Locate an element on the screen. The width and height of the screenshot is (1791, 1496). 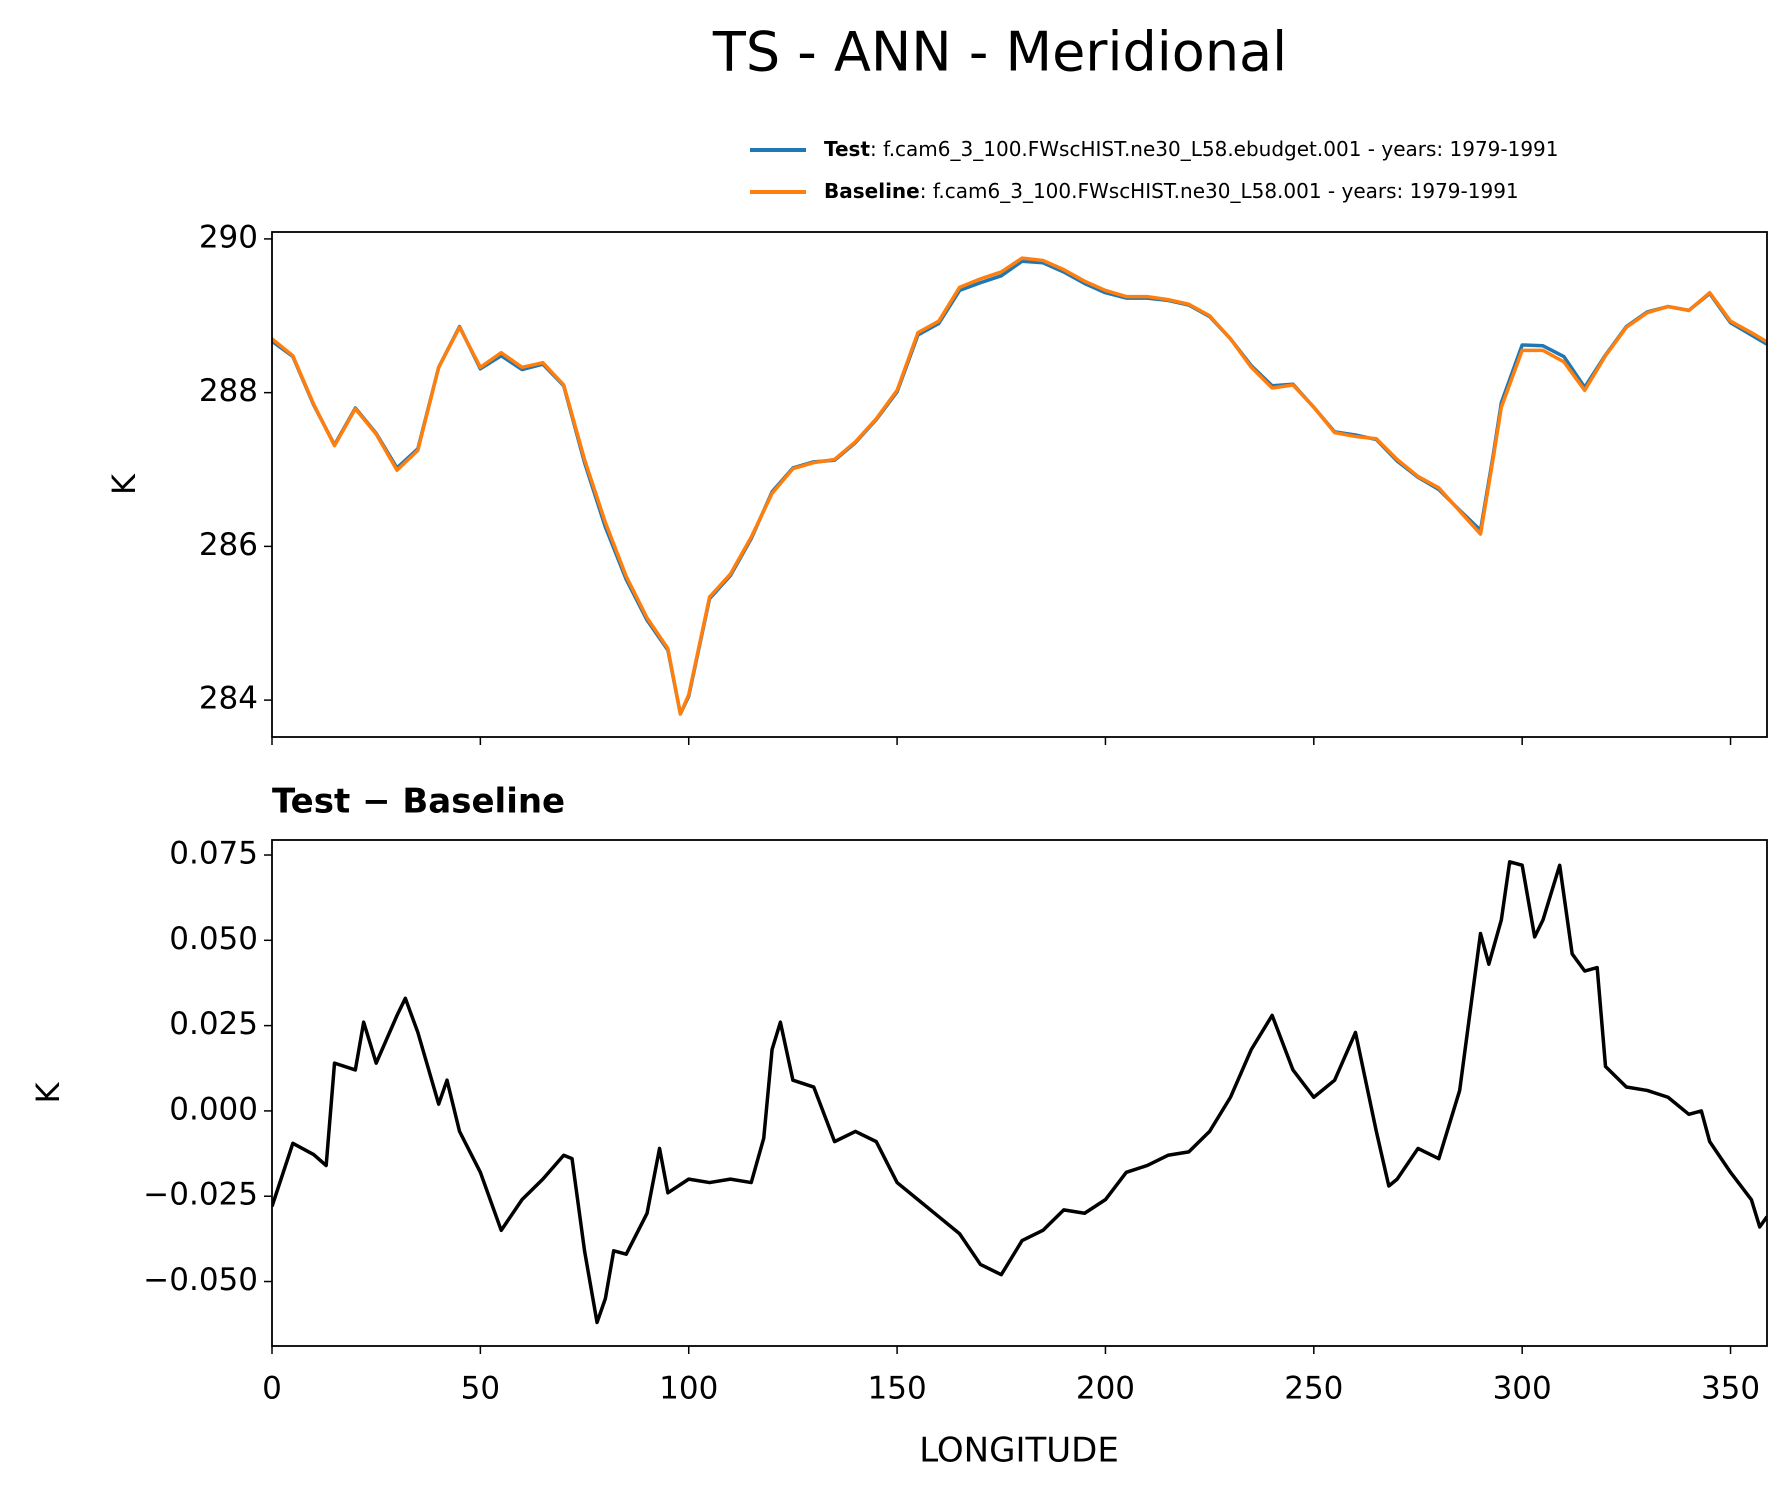
y-tick-label: 0.050 is located at coordinates (213, 939).